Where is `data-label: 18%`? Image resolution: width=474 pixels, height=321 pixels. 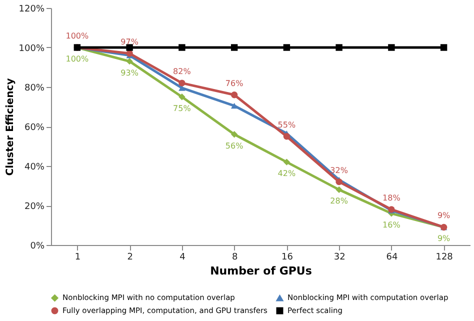 data-label: 18% is located at coordinates (391, 197).